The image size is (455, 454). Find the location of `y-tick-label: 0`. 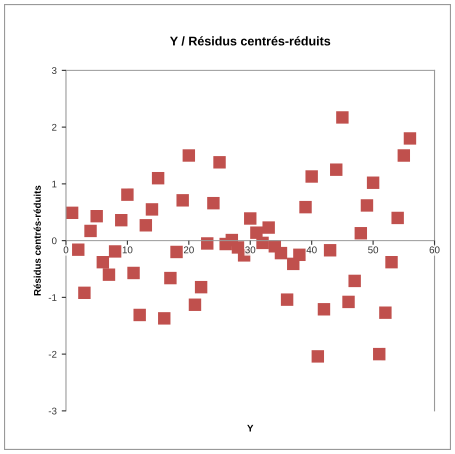

y-tick-label: 0 is located at coordinates (54, 240).